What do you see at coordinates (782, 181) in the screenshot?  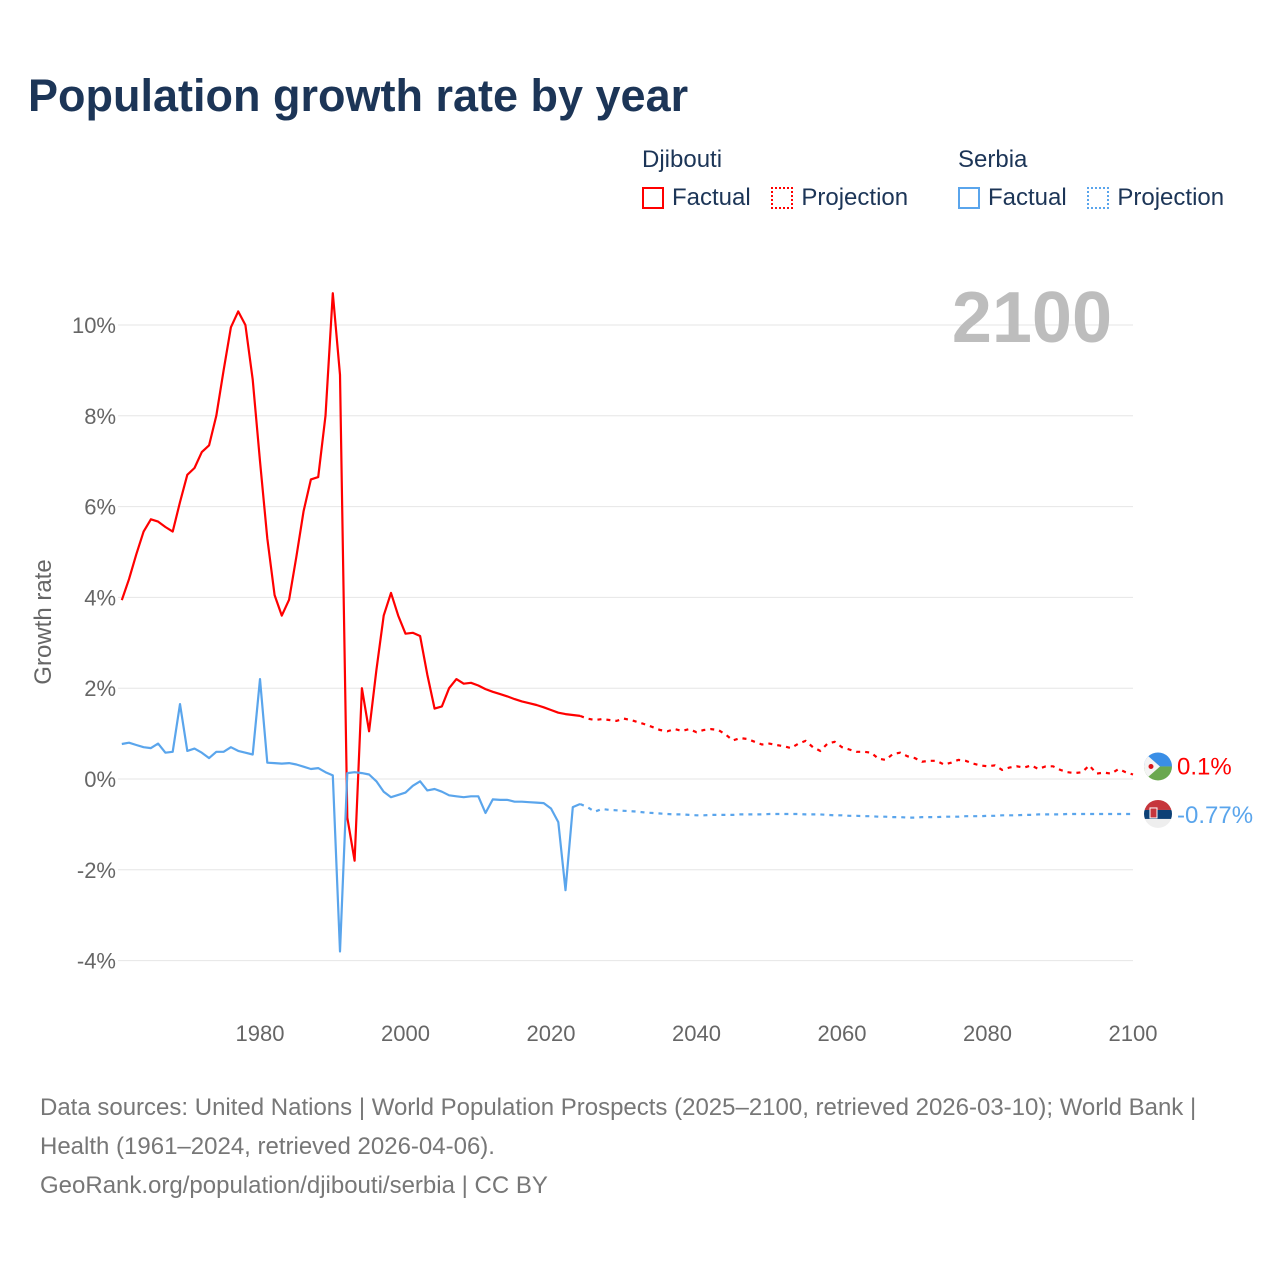 I see `legend-djibouti: Djibouti Factual Projection` at bounding box center [782, 181].